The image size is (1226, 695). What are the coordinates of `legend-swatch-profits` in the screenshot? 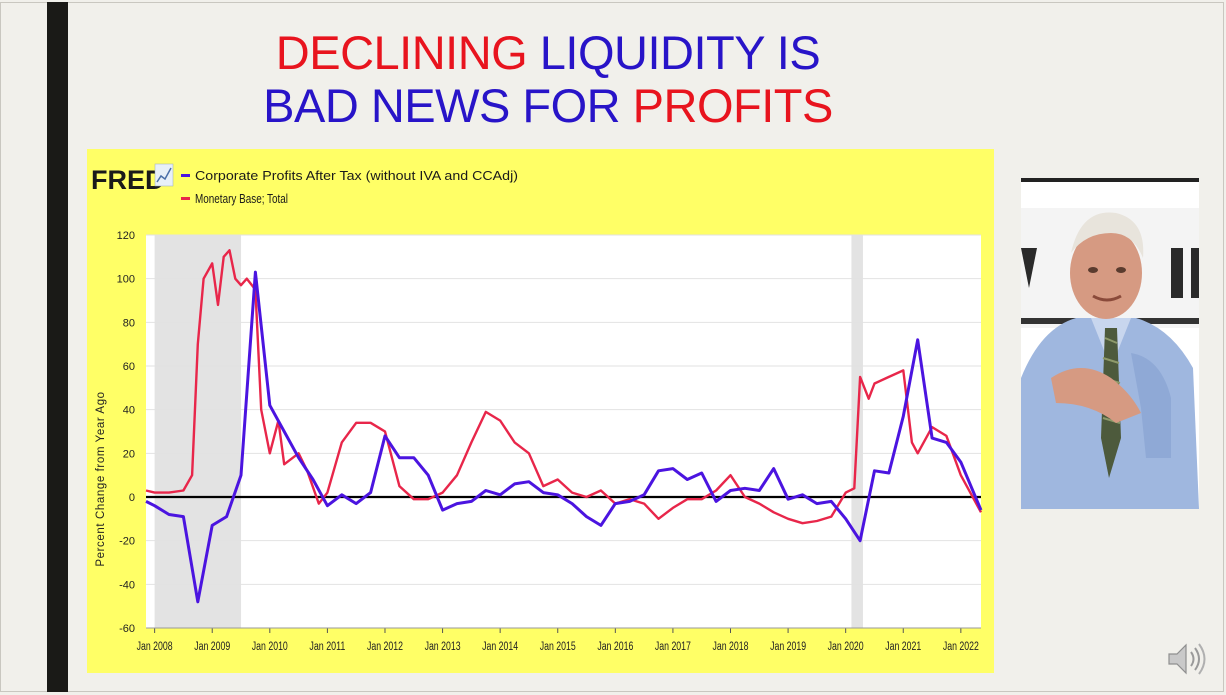 It's located at (185, 175).